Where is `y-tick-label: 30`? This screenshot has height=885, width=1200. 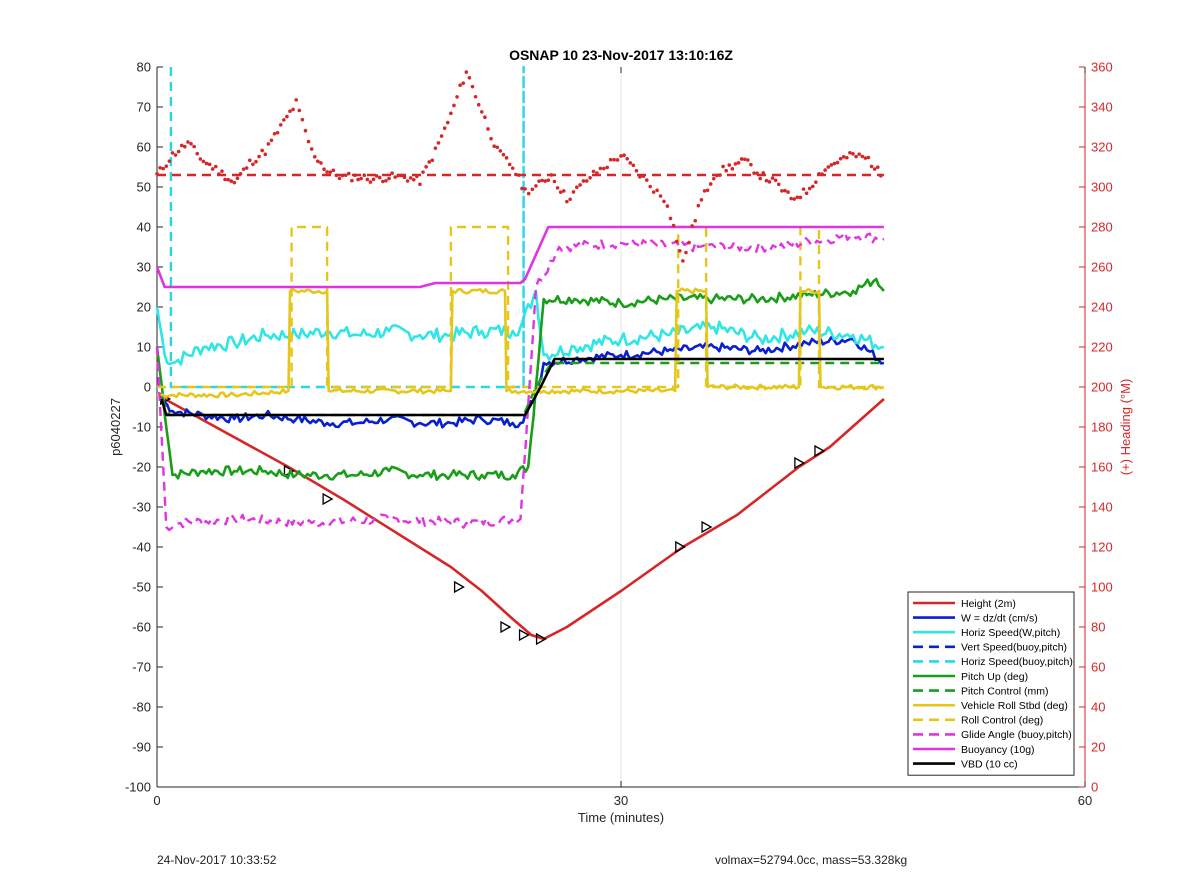 y-tick-label: 30 is located at coordinates (144, 267).